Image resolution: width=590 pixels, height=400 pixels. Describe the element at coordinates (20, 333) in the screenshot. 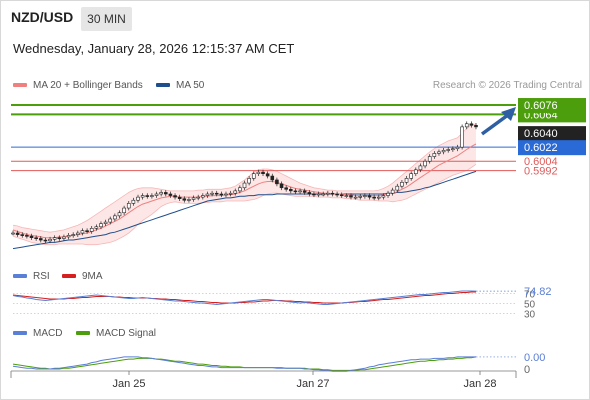

I see `legend-macd-swatch` at that location.